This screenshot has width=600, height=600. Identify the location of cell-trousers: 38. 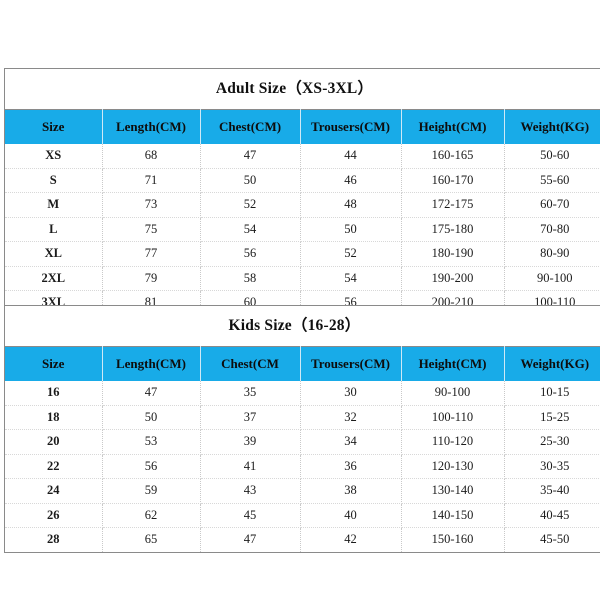
(351, 491).